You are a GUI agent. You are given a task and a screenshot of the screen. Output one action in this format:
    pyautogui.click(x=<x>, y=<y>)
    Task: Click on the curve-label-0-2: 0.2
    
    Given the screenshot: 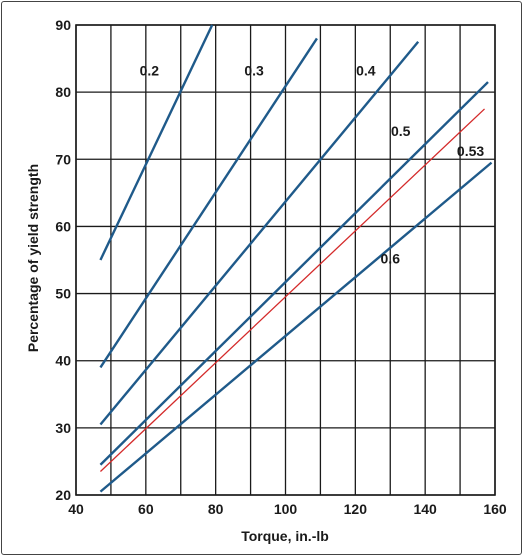 What is the action you would take?
    pyautogui.click(x=150, y=70)
    